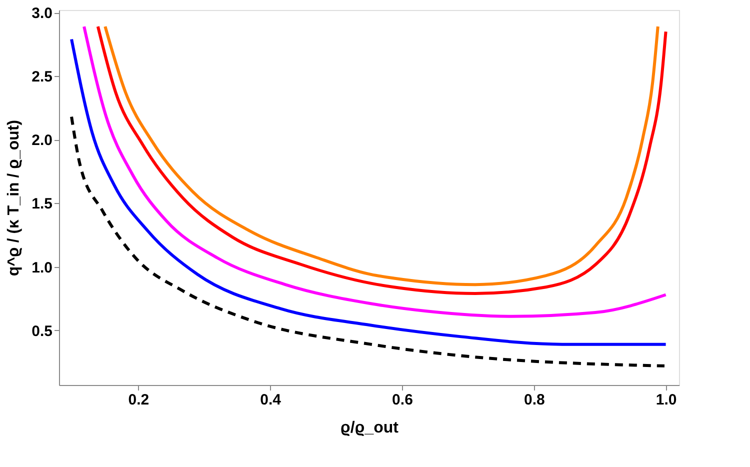  What do you see at coordinates (139, 400) in the screenshot?
I see `x-tick-label: 0.2` at bounding box center [139, 400].